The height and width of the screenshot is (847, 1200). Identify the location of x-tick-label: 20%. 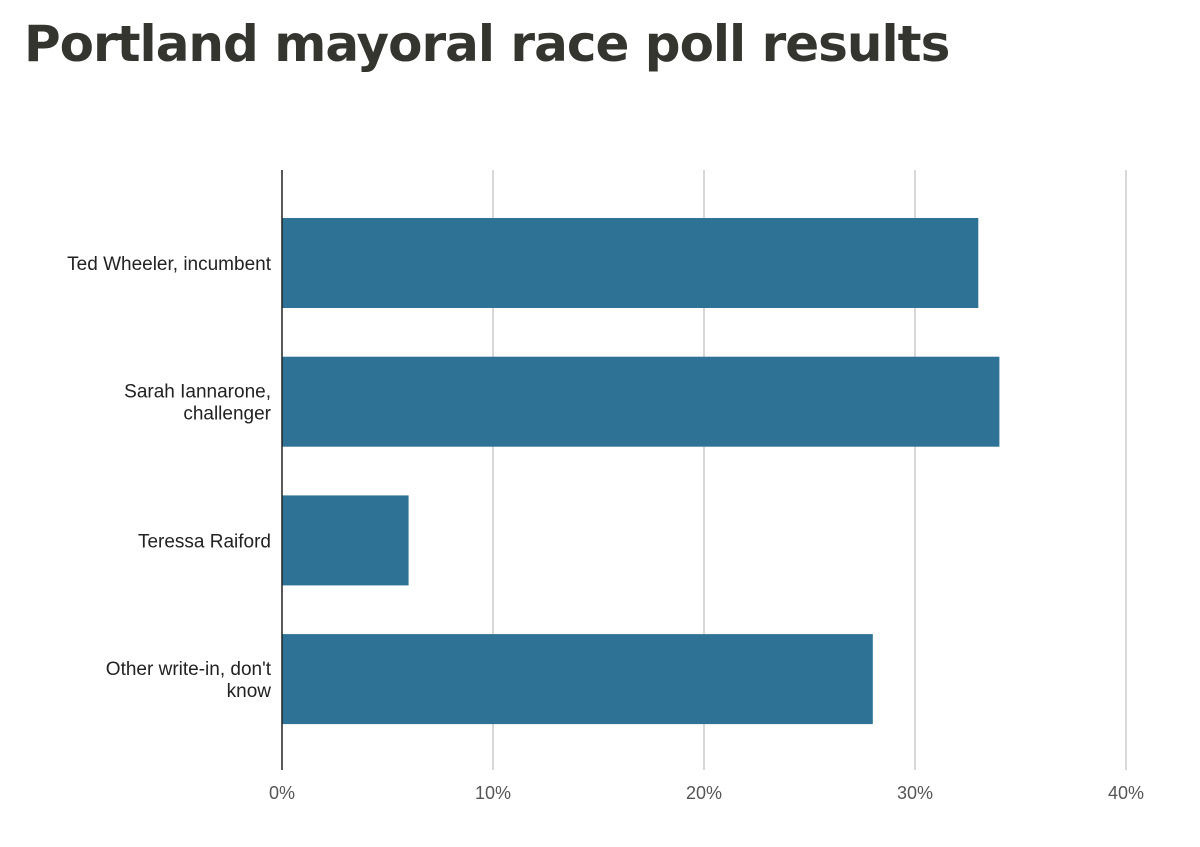
(704, 793).